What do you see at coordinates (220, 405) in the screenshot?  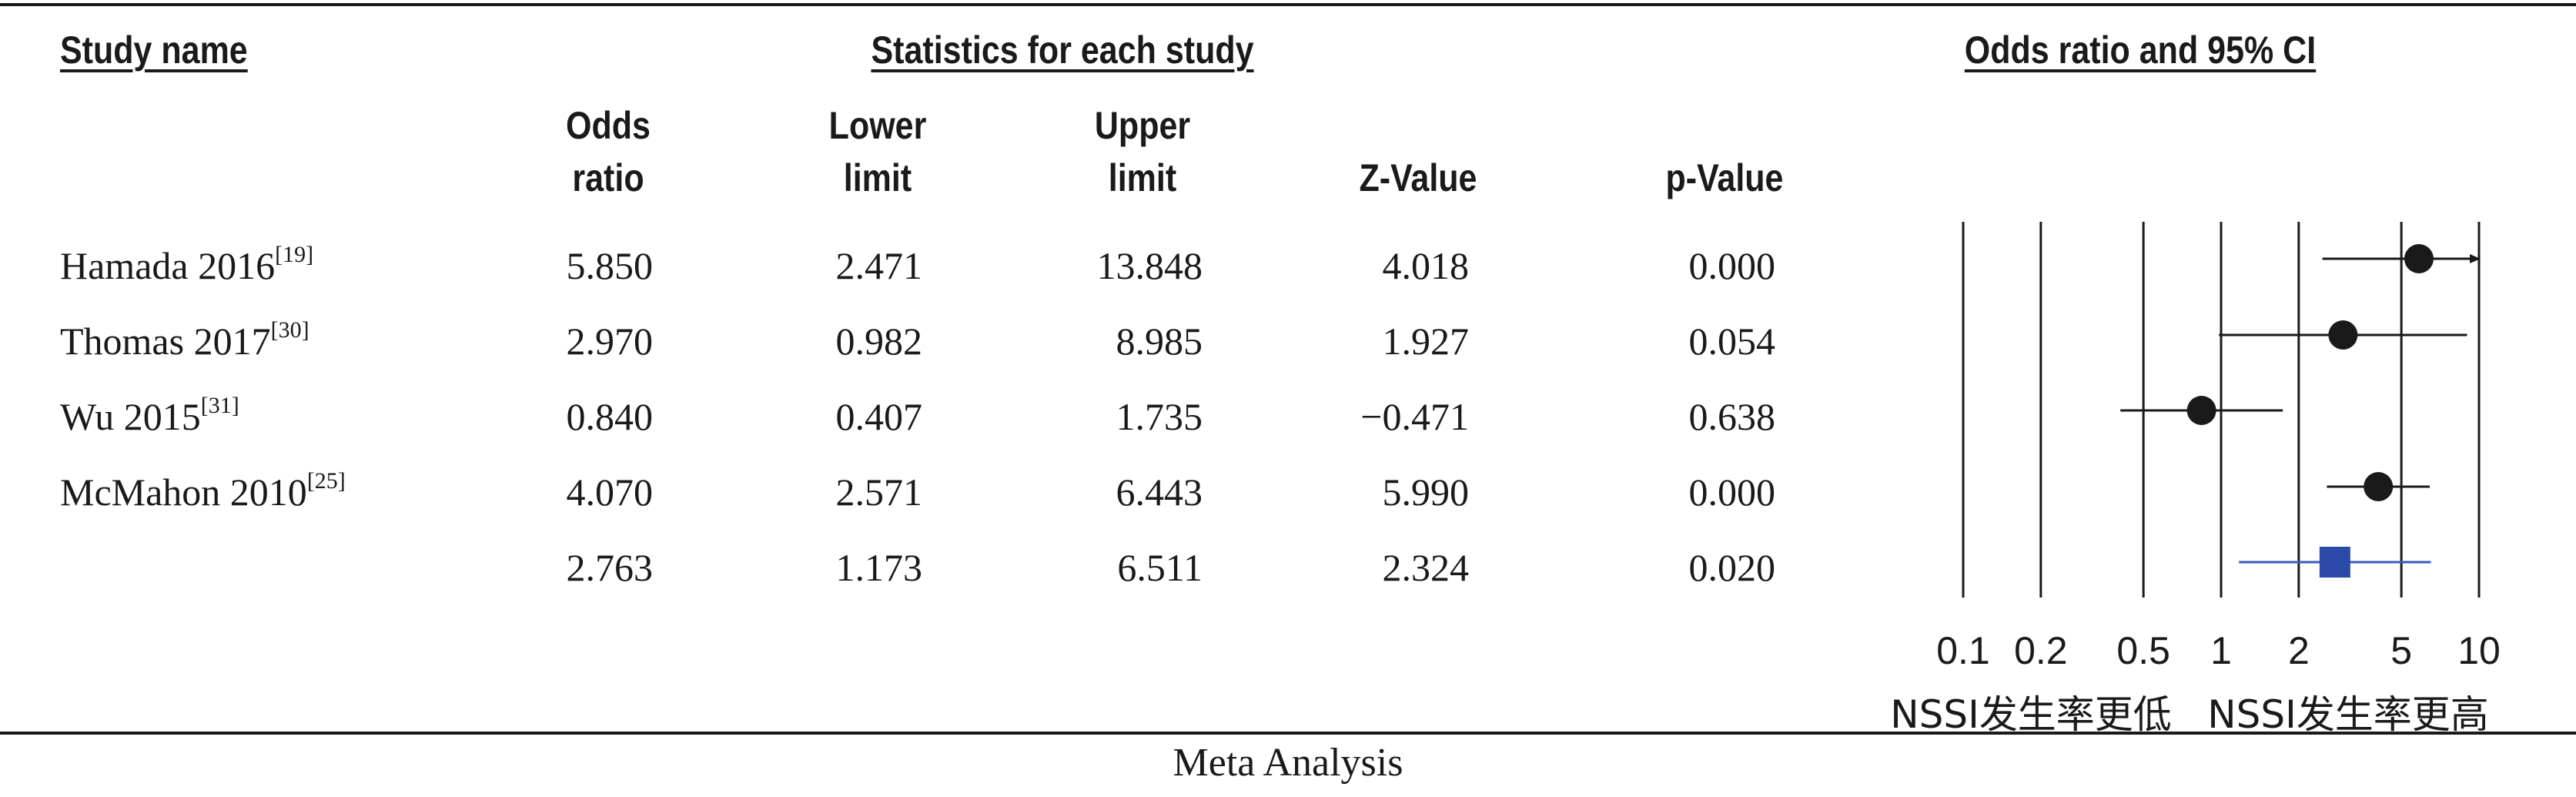 I see `reference-superscript: [31]` at bounding box center [220, 405].